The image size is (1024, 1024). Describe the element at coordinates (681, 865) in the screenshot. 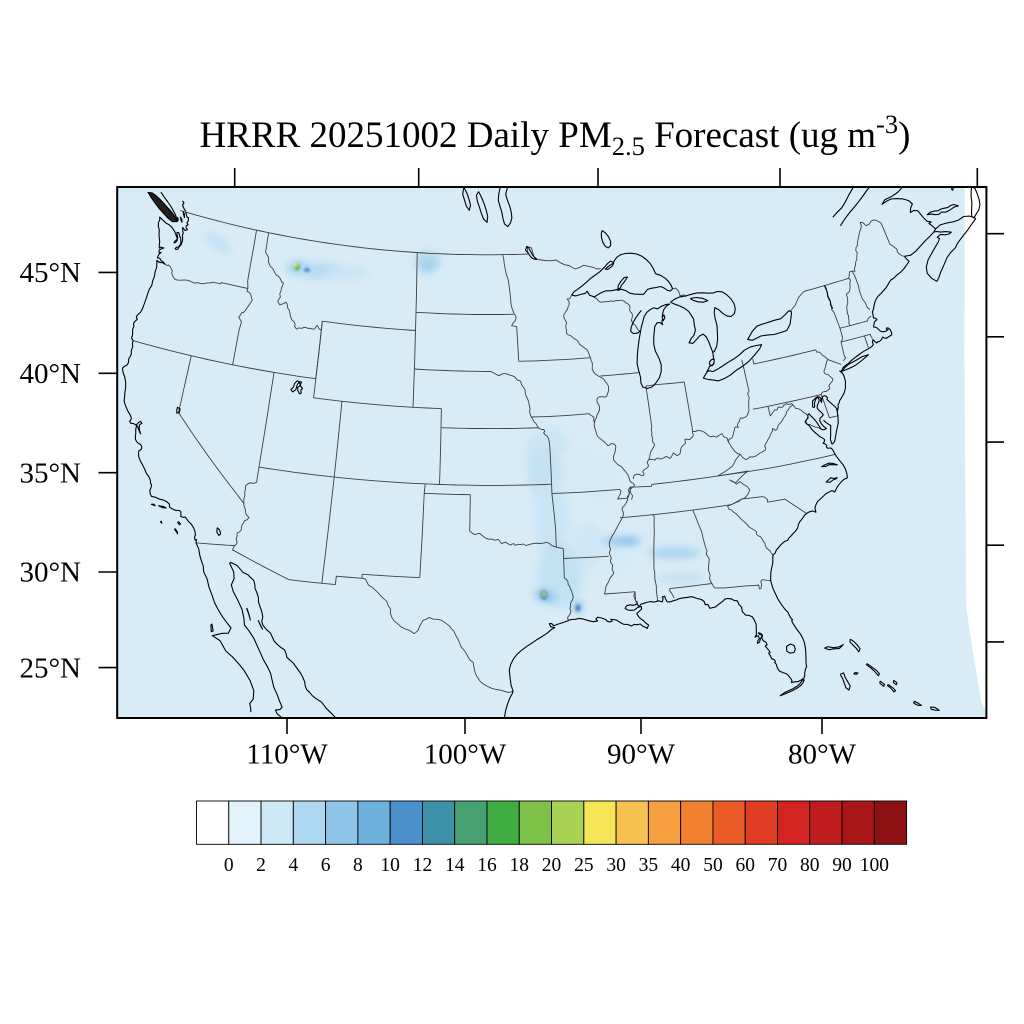

I see `svg-text: 40` at that location.